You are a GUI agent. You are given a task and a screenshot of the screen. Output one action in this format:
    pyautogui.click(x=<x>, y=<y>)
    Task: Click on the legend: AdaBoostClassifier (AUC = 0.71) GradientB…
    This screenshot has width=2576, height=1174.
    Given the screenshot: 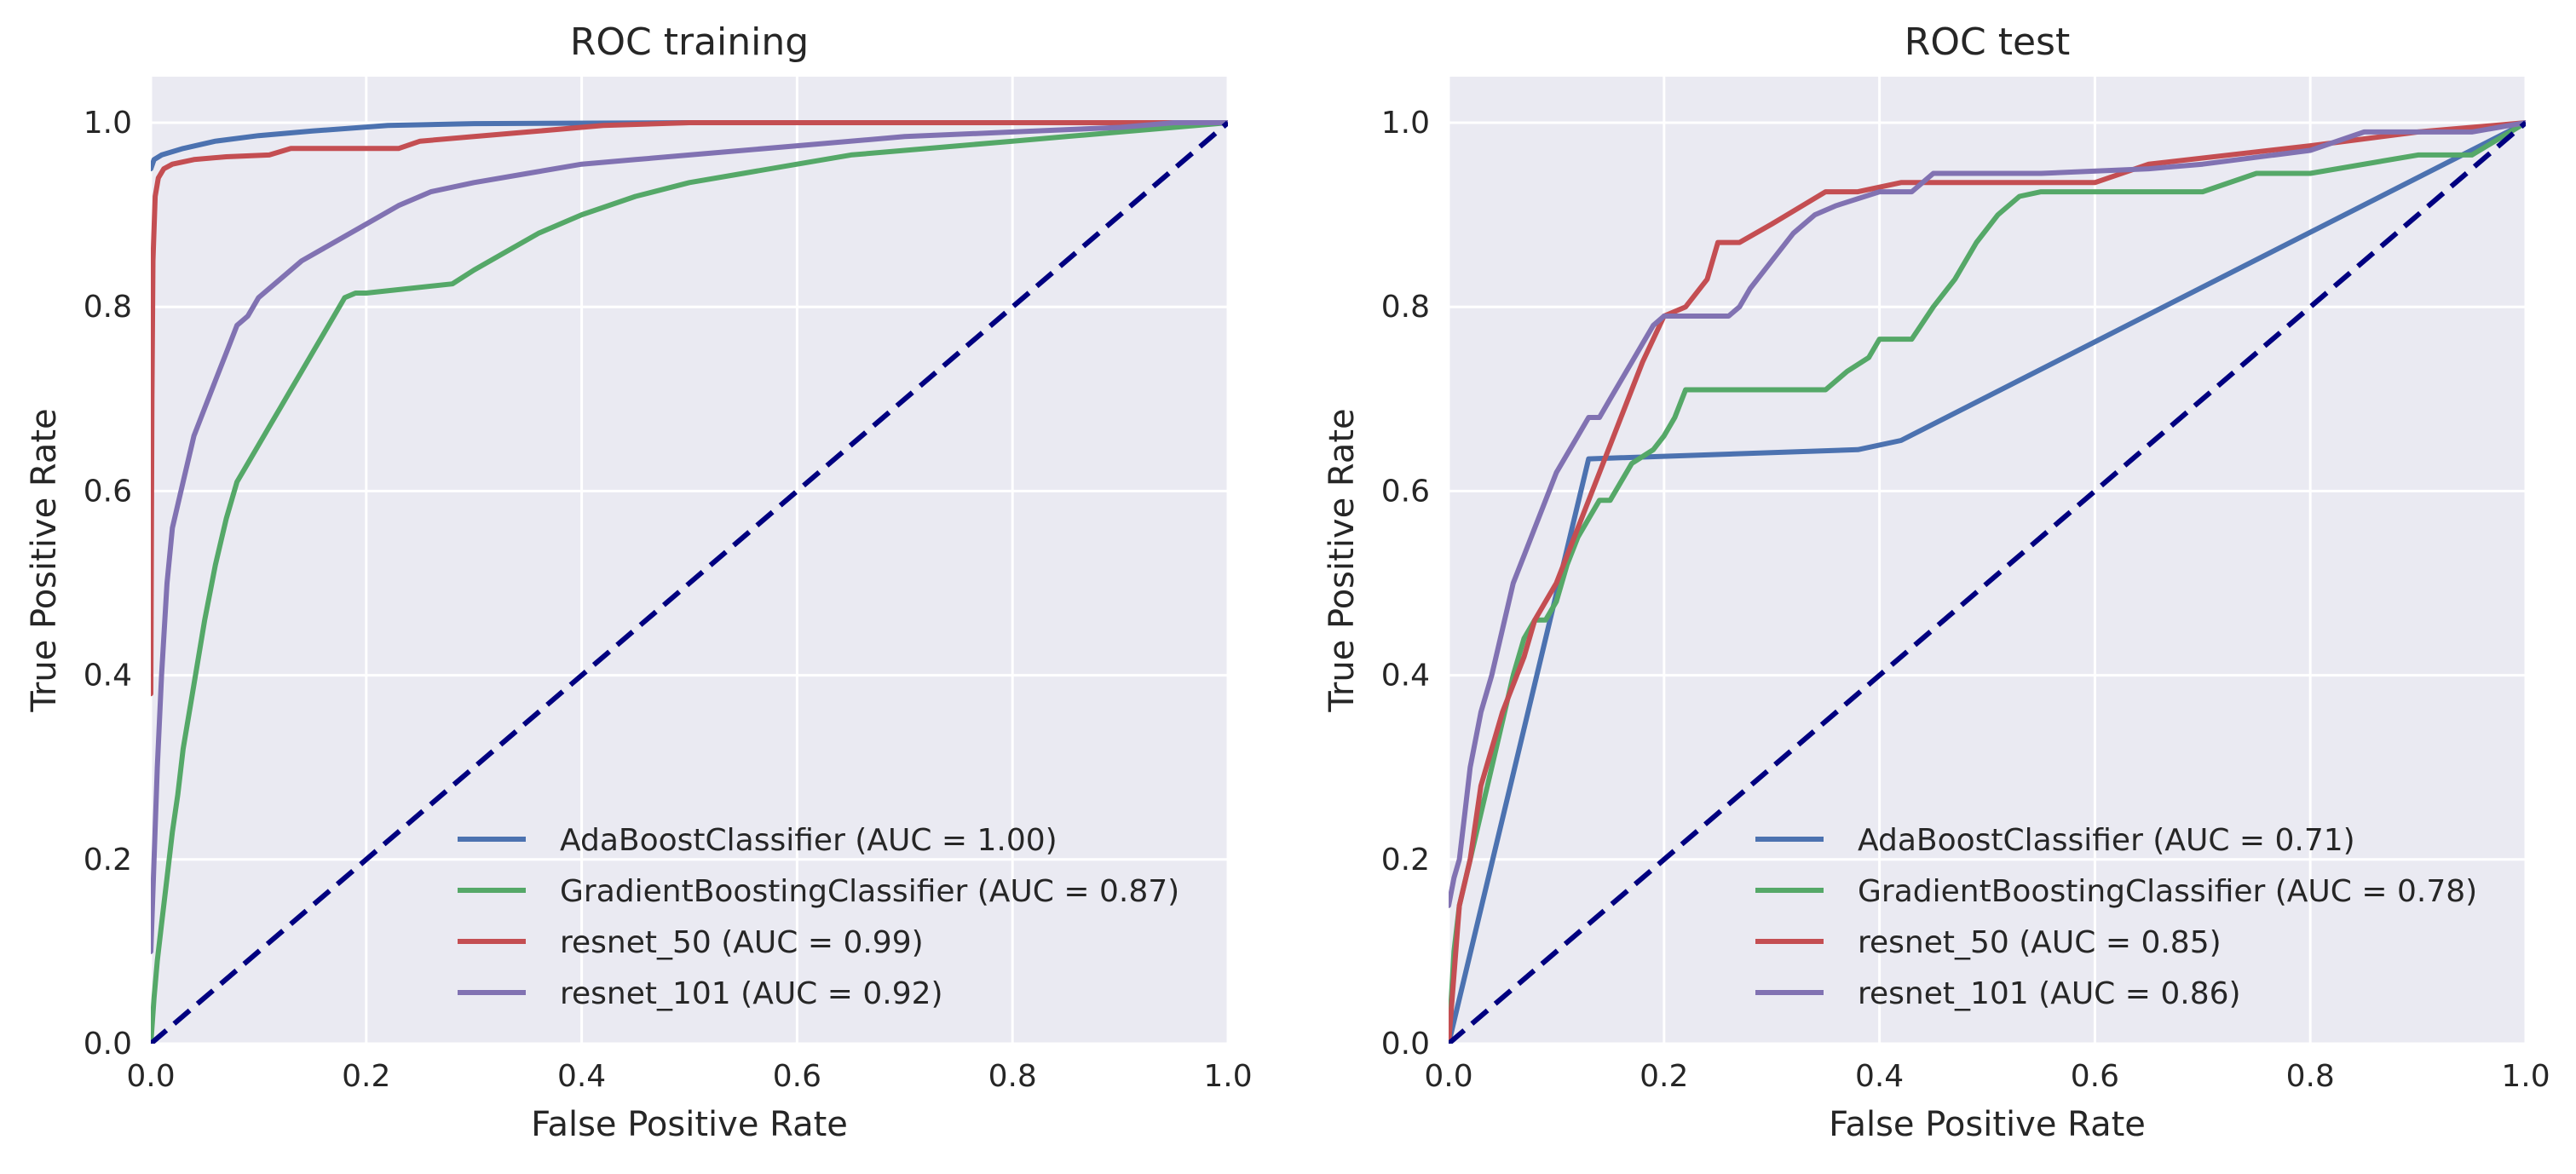 What is the action you would take?
    pyautogui.click(x=2116, y=917)
    